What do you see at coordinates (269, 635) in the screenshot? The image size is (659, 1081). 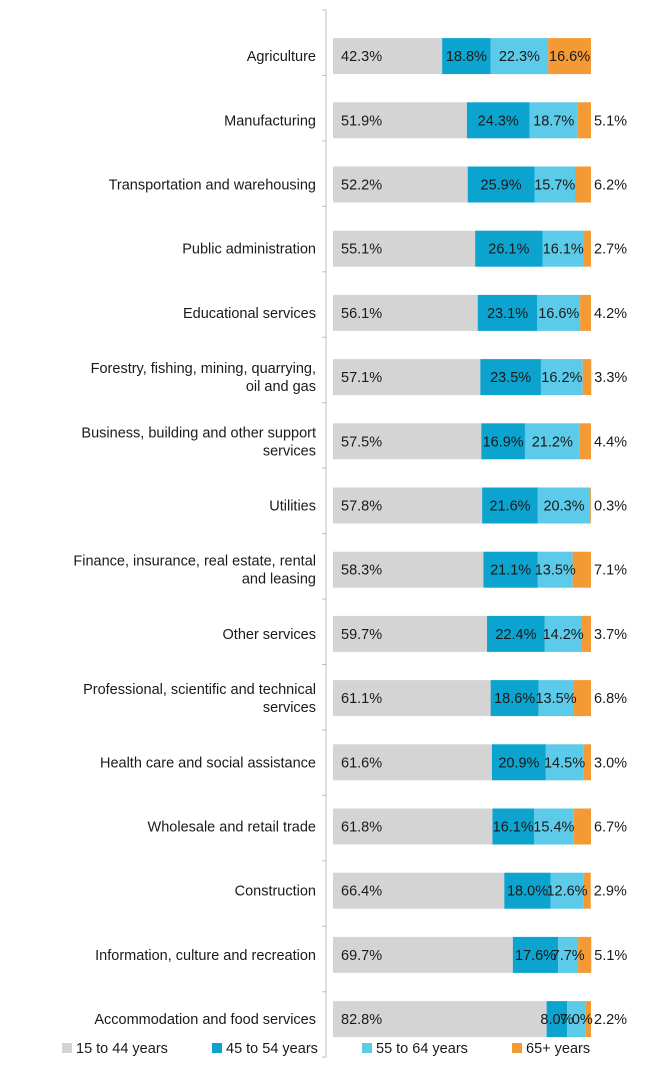 I see `category-label: Other services` at bounding box center [269, 635].